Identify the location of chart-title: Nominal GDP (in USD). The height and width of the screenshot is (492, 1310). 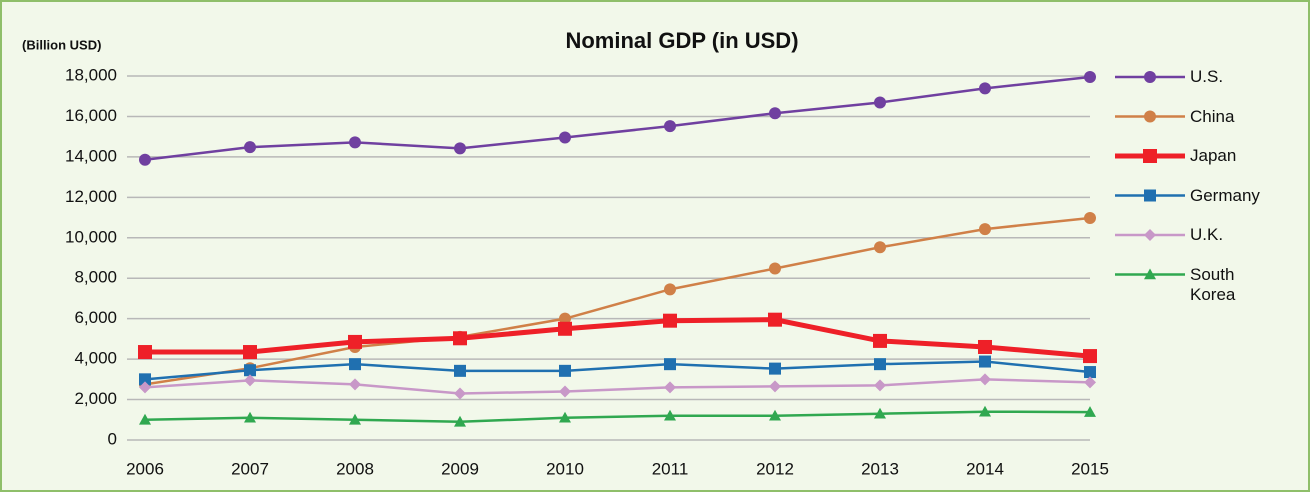
(681, 40).